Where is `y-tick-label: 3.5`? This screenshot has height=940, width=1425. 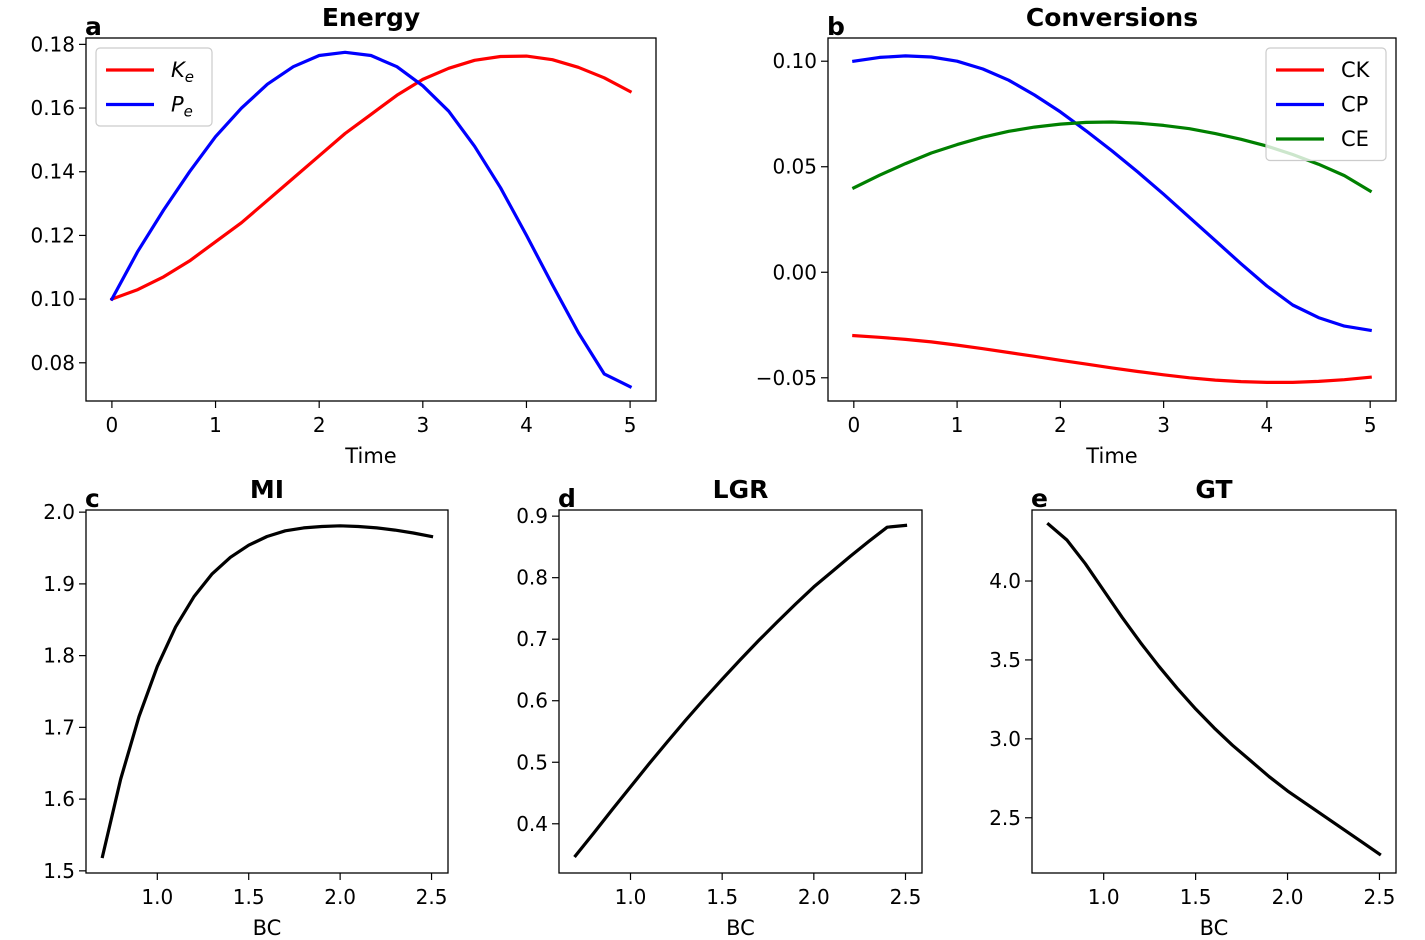
y-tick-label: 3.5 is located at coordinates (1005, 660).